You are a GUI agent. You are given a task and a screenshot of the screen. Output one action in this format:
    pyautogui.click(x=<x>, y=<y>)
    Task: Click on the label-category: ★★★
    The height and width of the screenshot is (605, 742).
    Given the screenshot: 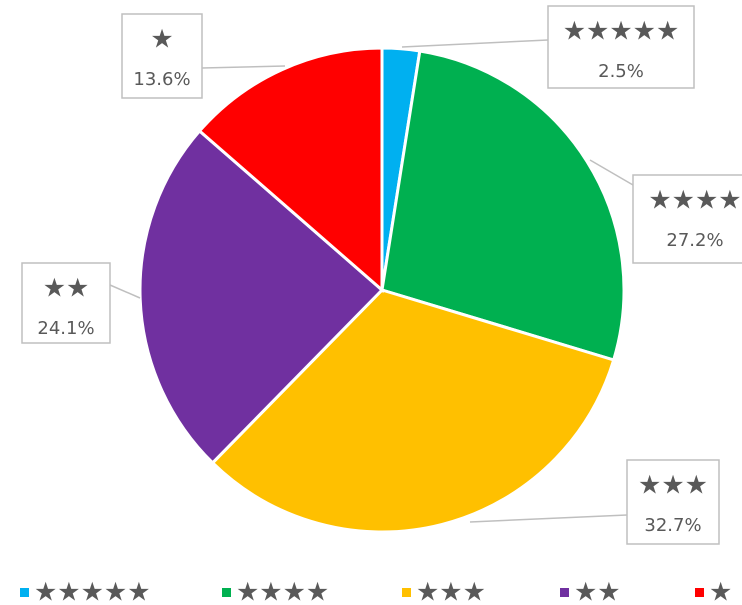 What is the action you would take?
    pyautogui.click(x=673, y=486)
    